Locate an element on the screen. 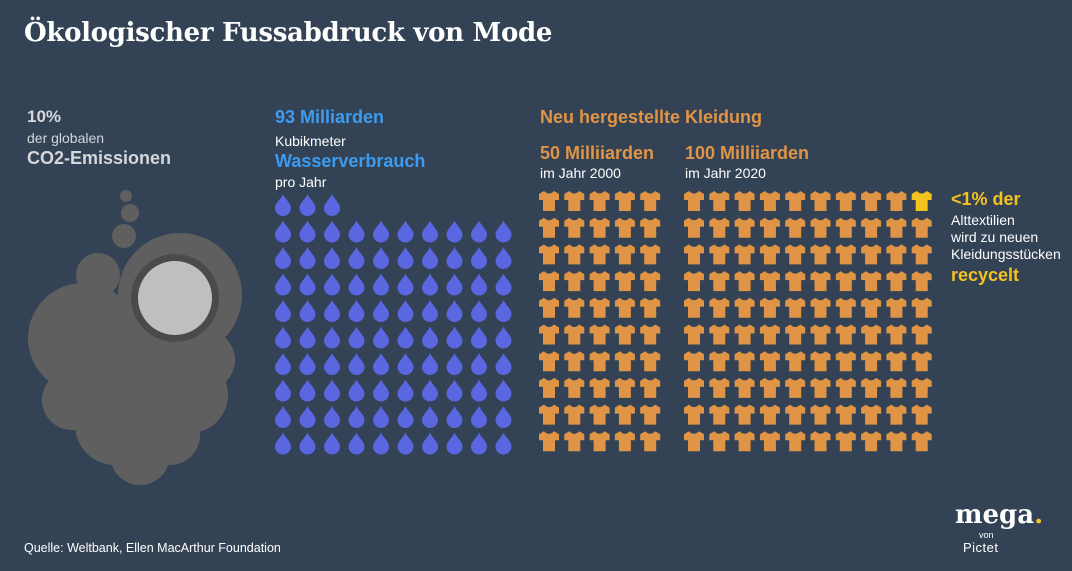 This screenshot has width=1072, height=571. recycling-word: recycelt is located at coordinates (985, 275).